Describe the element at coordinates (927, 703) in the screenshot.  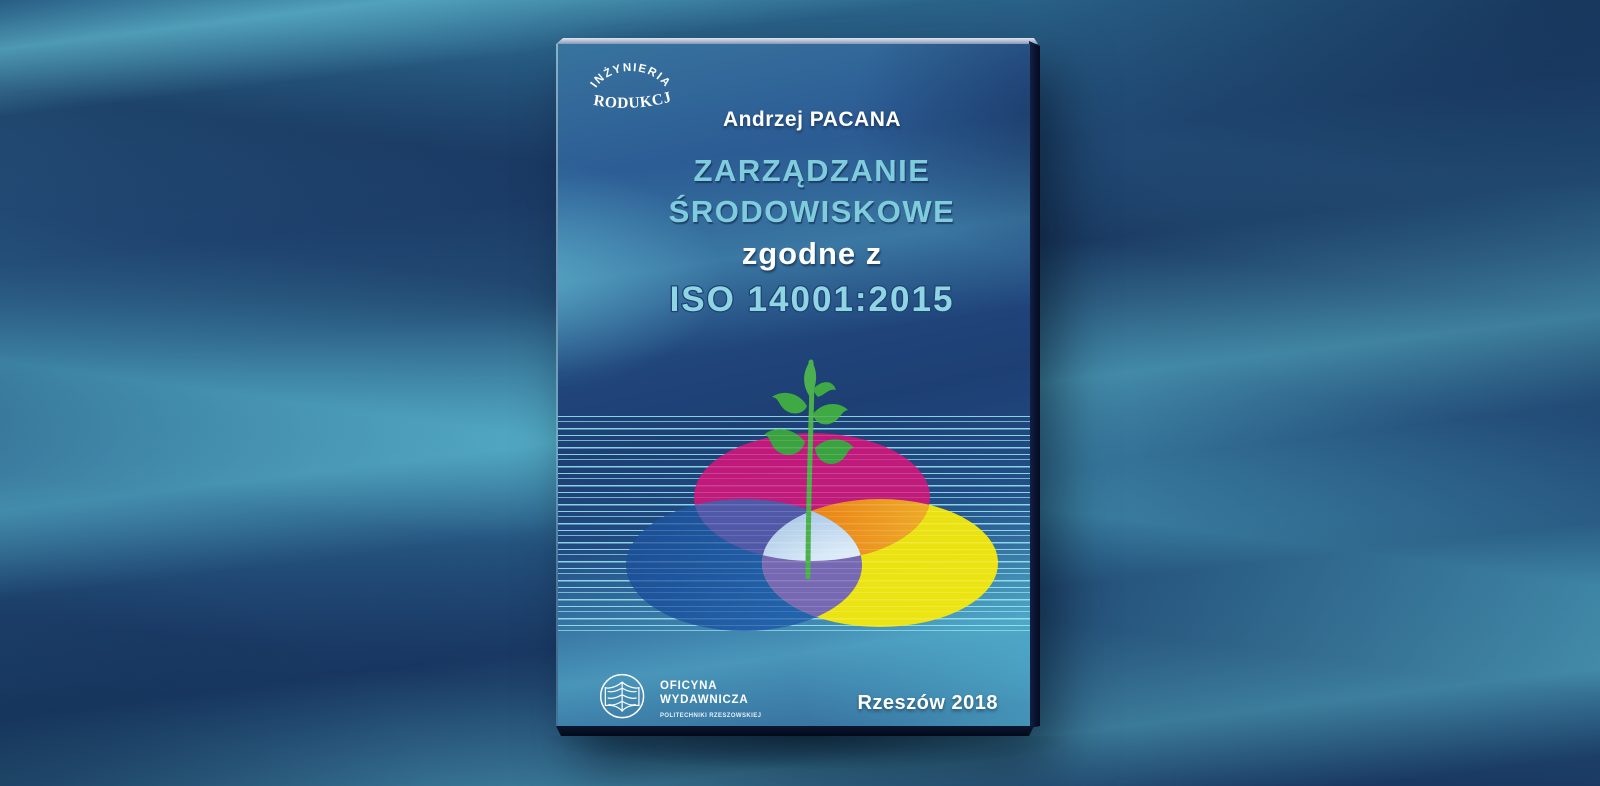
I see `place-year: Rzeszów 2018` at that location.